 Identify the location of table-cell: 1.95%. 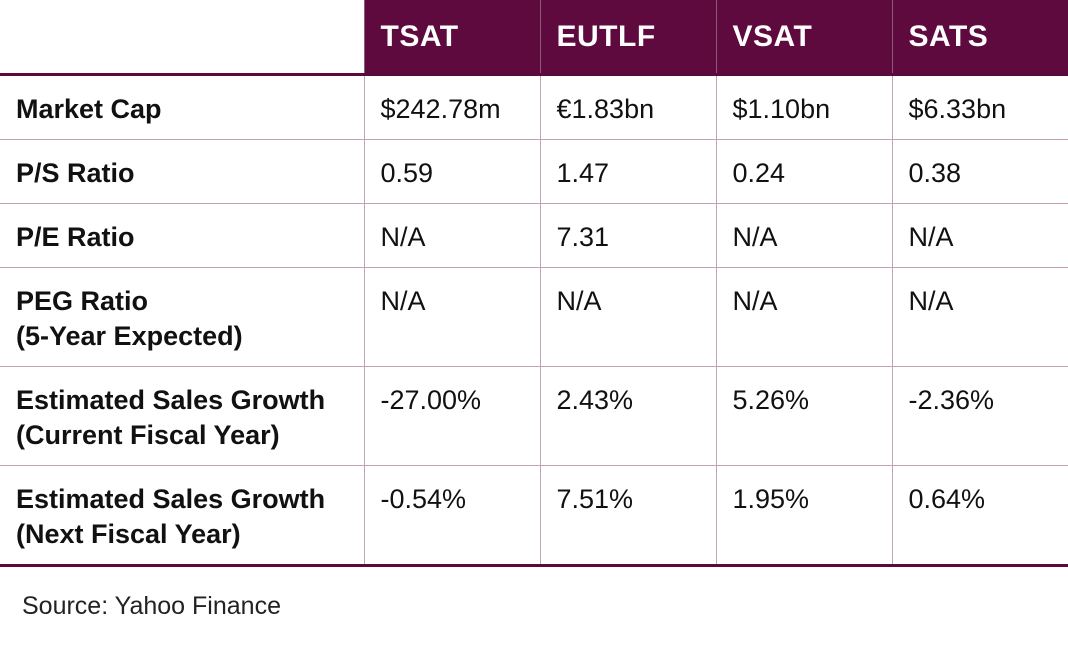
(803, 516).